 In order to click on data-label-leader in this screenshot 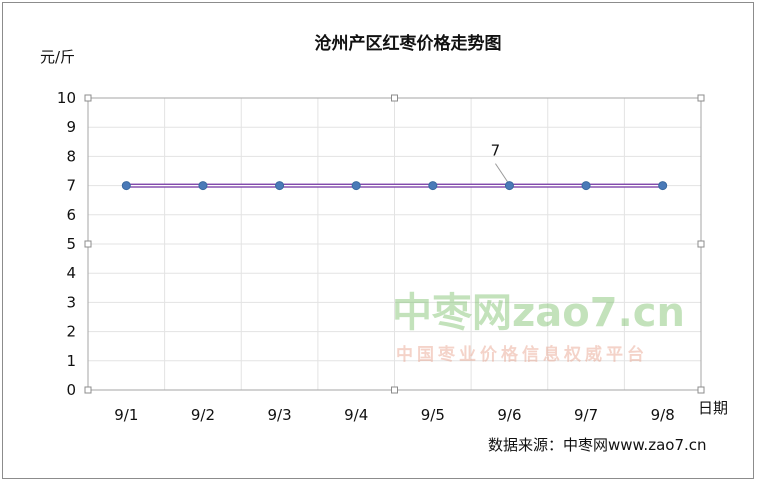, I will do `click(501, 172)`.